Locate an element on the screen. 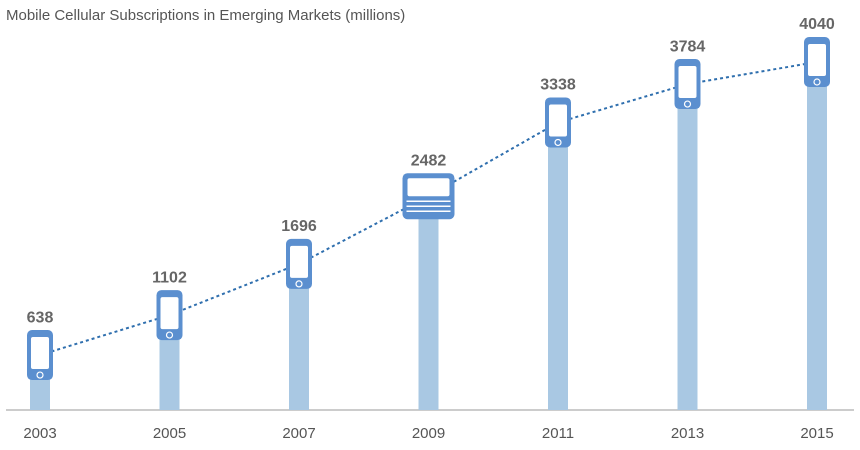  value-label: 3338 is located at coordinates (558, 85).